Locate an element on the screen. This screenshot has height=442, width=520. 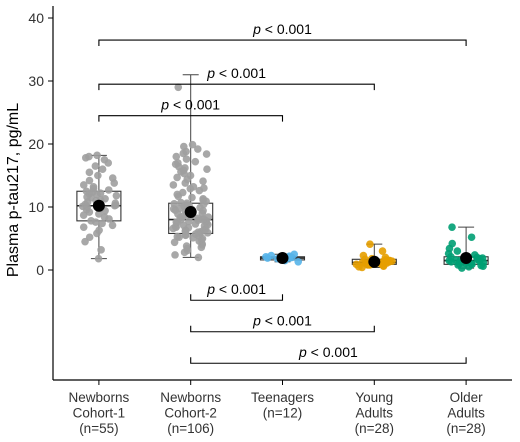
y-axis-ticks: 0 10 20 30 40 is located at coordinates (40, 144).